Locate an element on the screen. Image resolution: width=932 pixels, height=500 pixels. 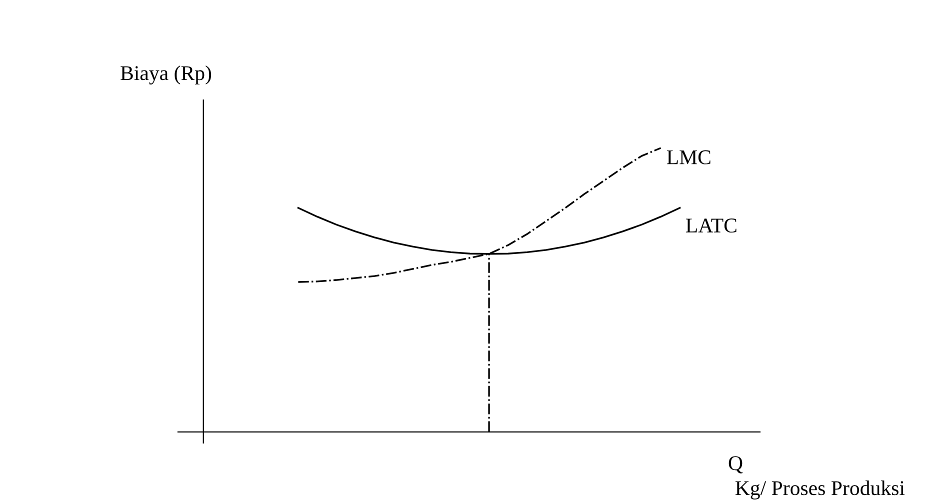
x-axis-title: Q is located at coordinates (735, 465).